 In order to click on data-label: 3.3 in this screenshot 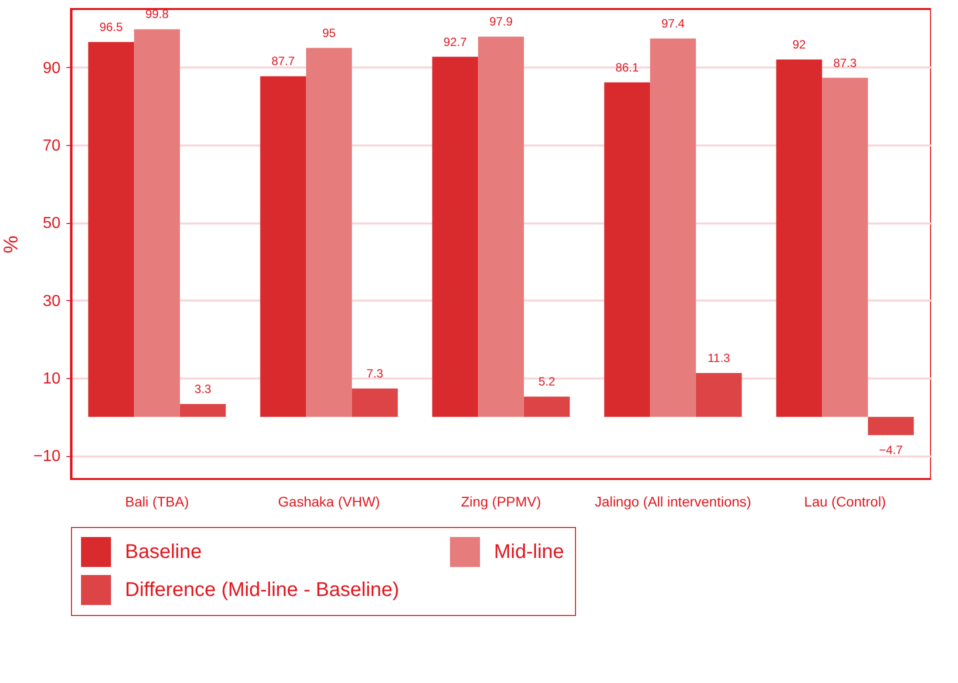, I will do `click(203, 389)`.